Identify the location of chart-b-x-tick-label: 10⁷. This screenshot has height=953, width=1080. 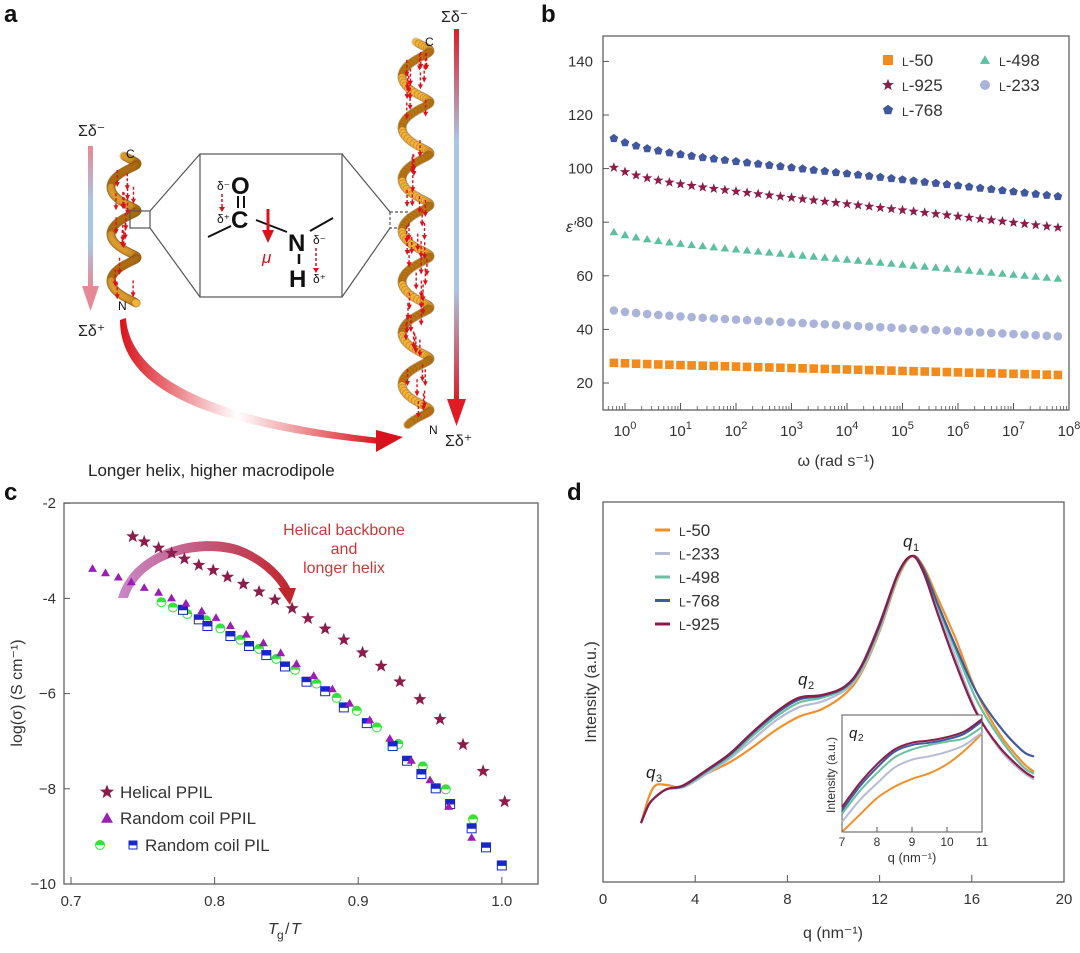
(1013, 430).